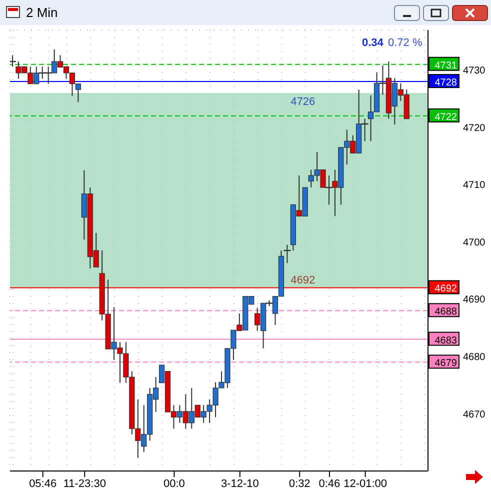  Describe the element at coordinates (474, 300) in the screenshot. I see `y-tick-label: 4690` at that location.